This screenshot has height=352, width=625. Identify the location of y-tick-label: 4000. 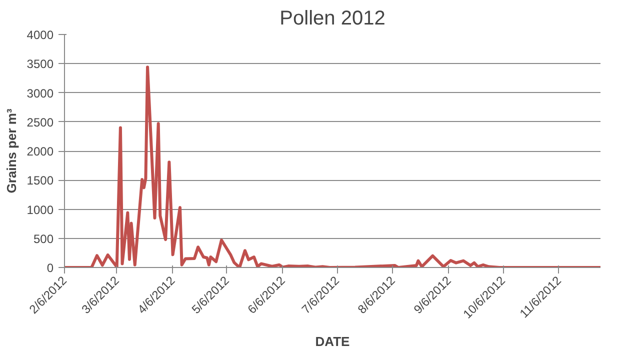
(40, 35).